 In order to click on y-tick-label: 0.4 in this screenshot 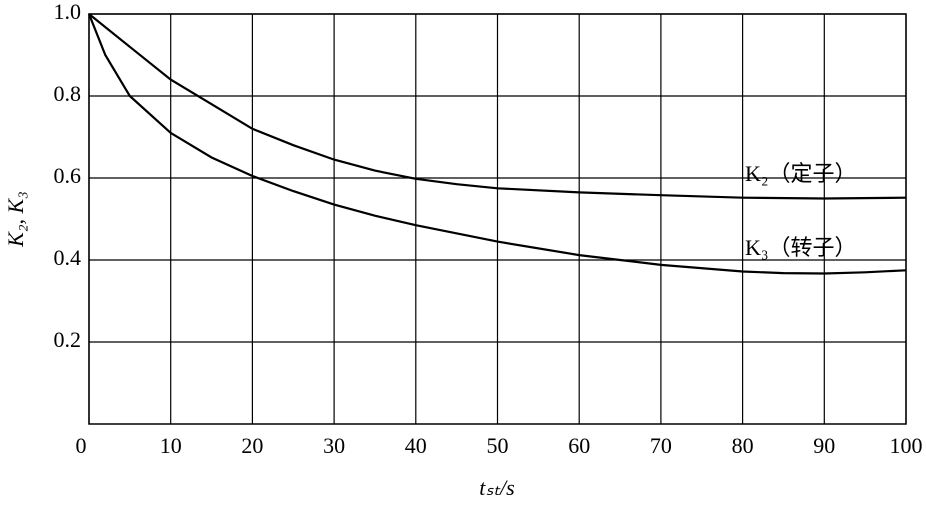, I will do `click(68, 257)`.